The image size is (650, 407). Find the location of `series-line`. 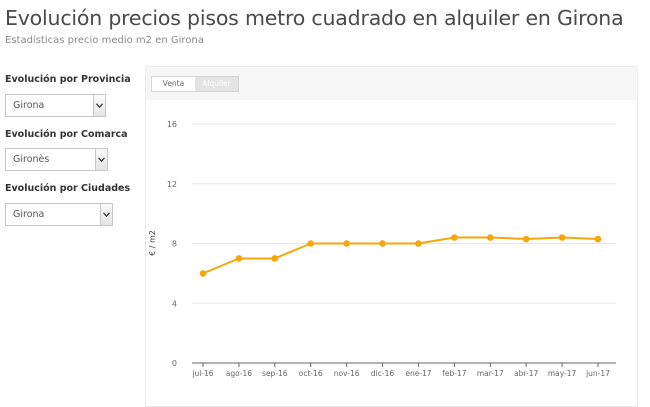

series-line is located at coordinates (400, 255).